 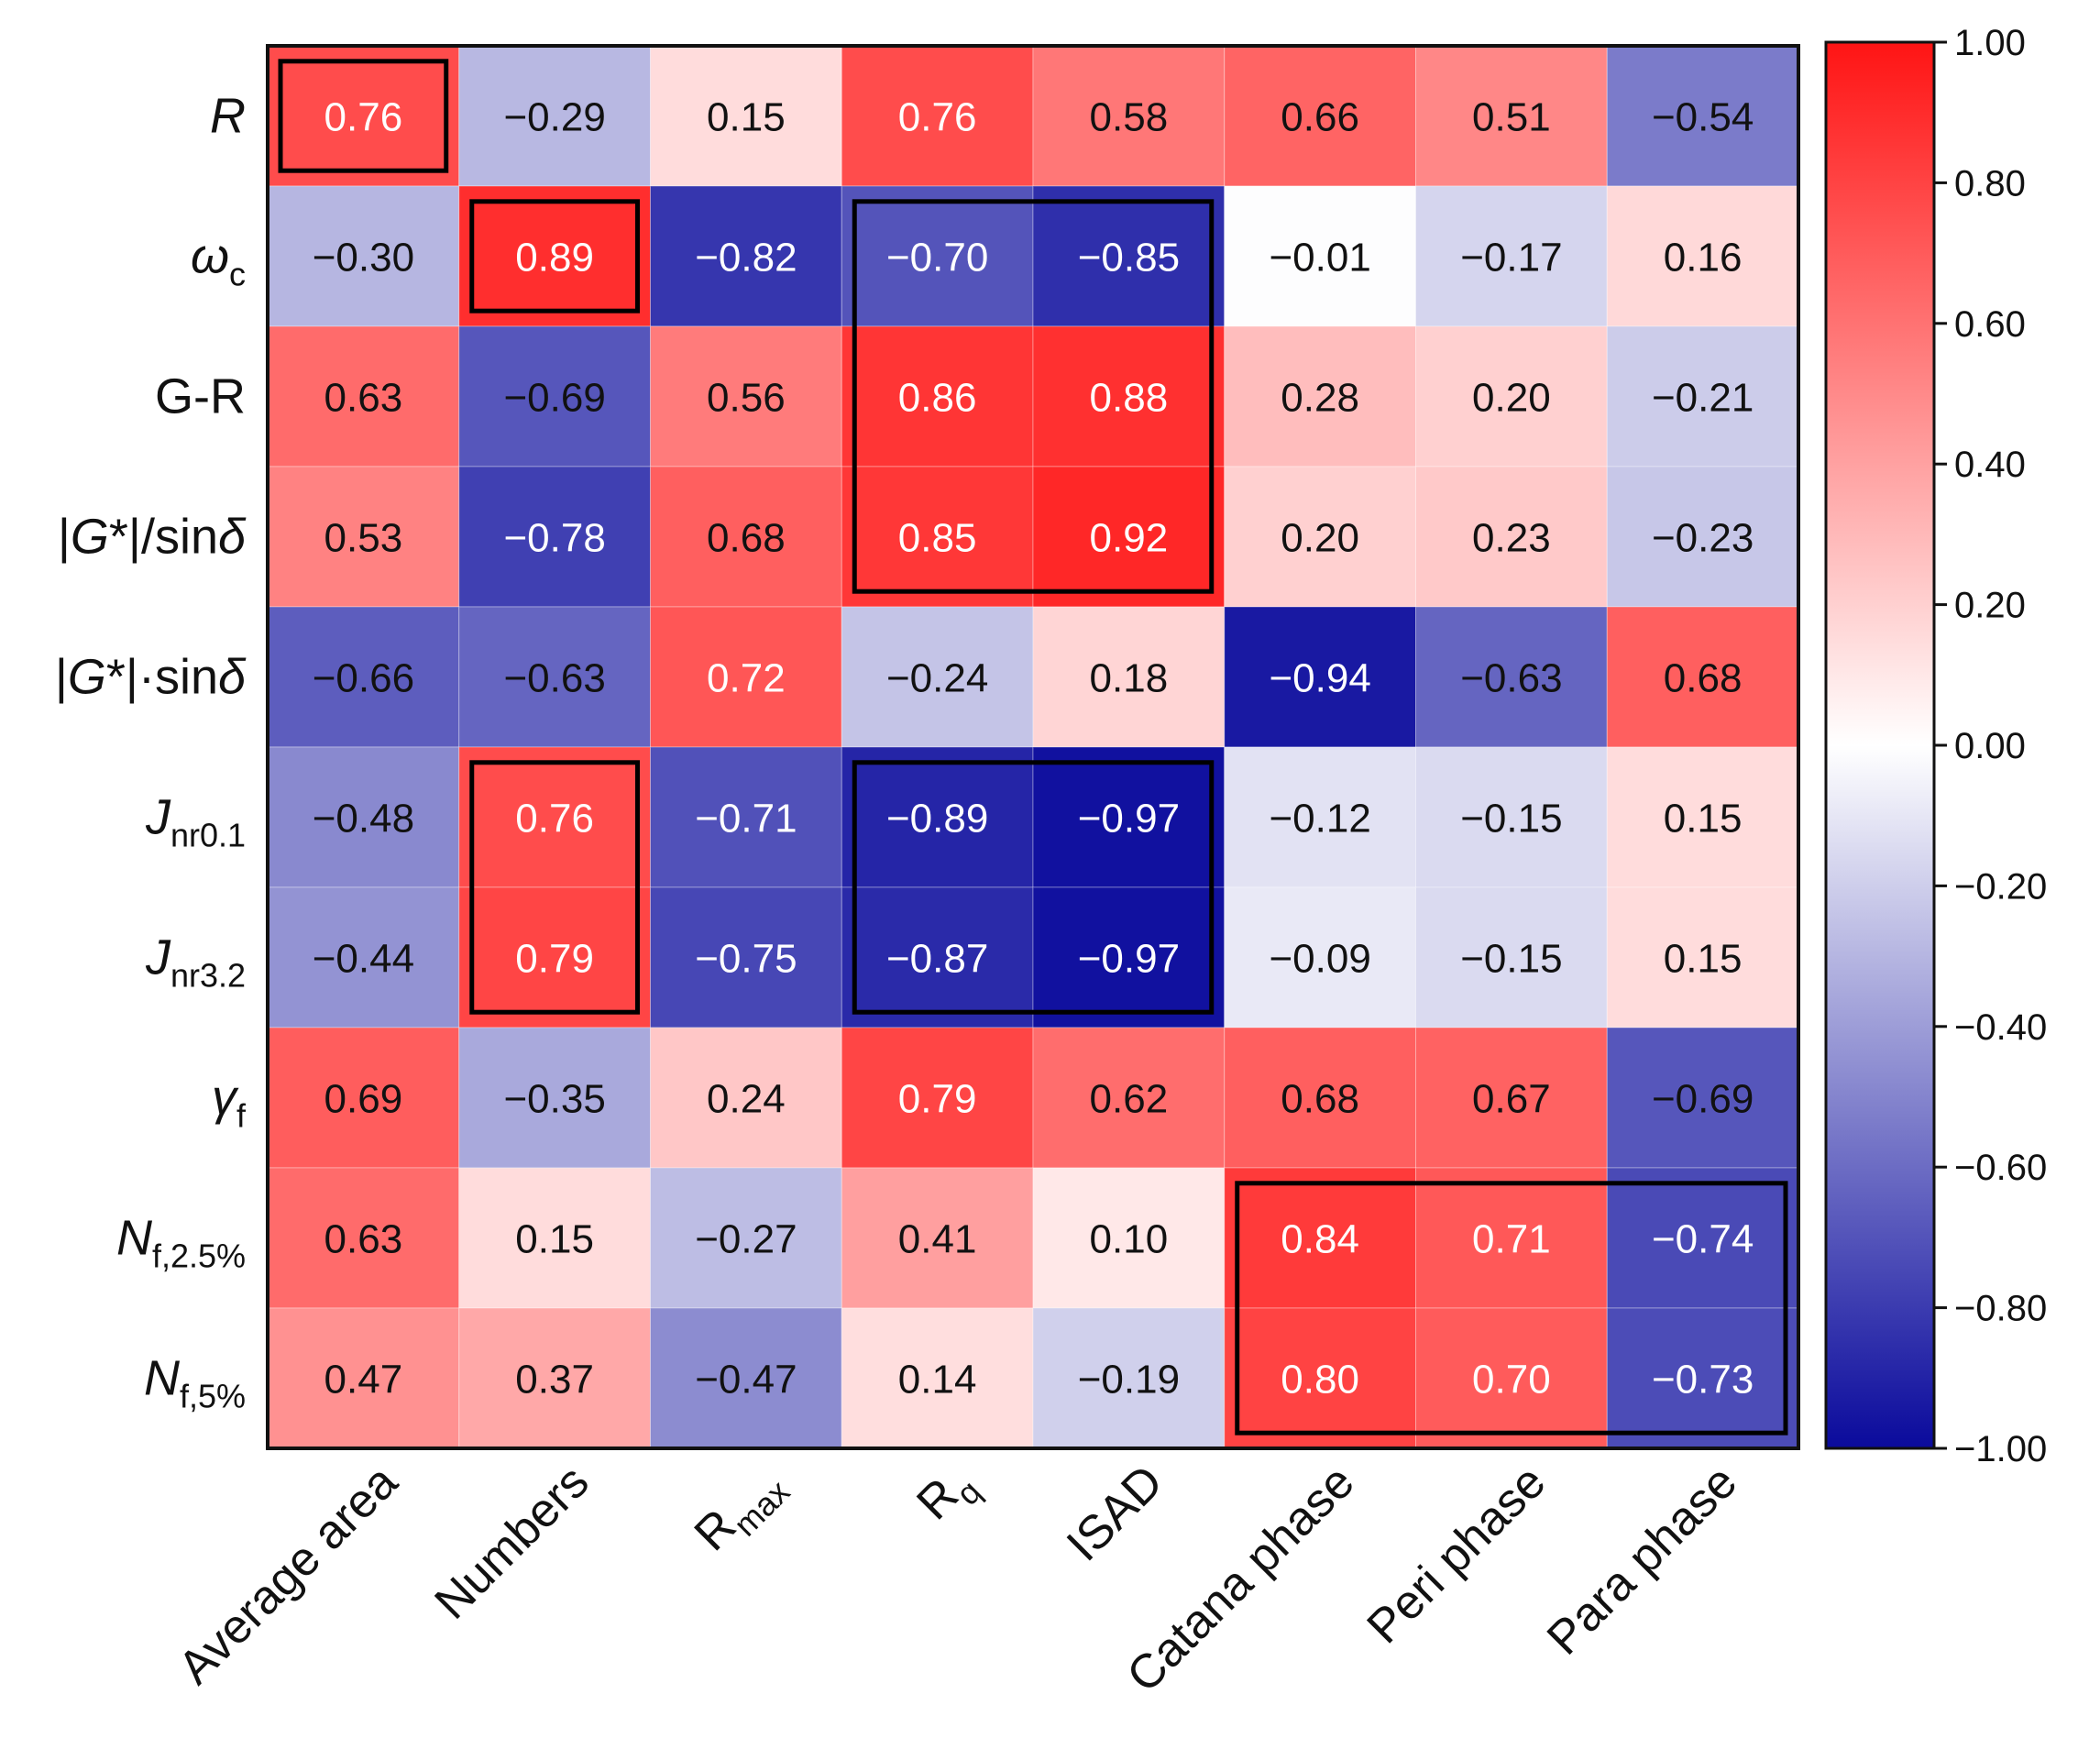 What do you see at coordinates (1703, 1380) in the screenshot?
I see `cell-value-label: −0.73` at bounding box center [1703, 1380].